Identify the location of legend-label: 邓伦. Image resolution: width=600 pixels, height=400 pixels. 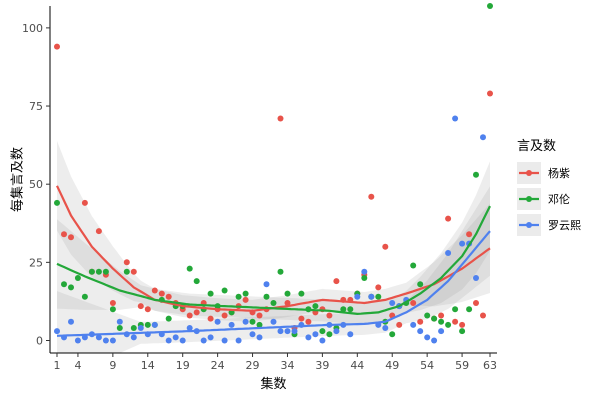
(559, 199).